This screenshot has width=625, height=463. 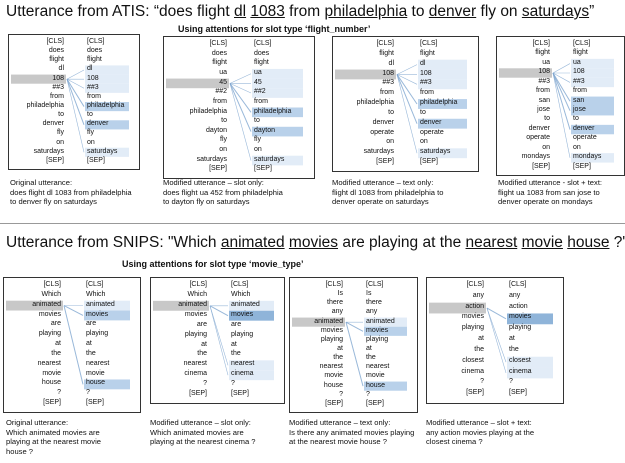 What do you see at coordinates (385, 43) in the screenshot?
I see `atis-panel-3-left-token-cls: [CLS]` at bounding box center [385, 43].